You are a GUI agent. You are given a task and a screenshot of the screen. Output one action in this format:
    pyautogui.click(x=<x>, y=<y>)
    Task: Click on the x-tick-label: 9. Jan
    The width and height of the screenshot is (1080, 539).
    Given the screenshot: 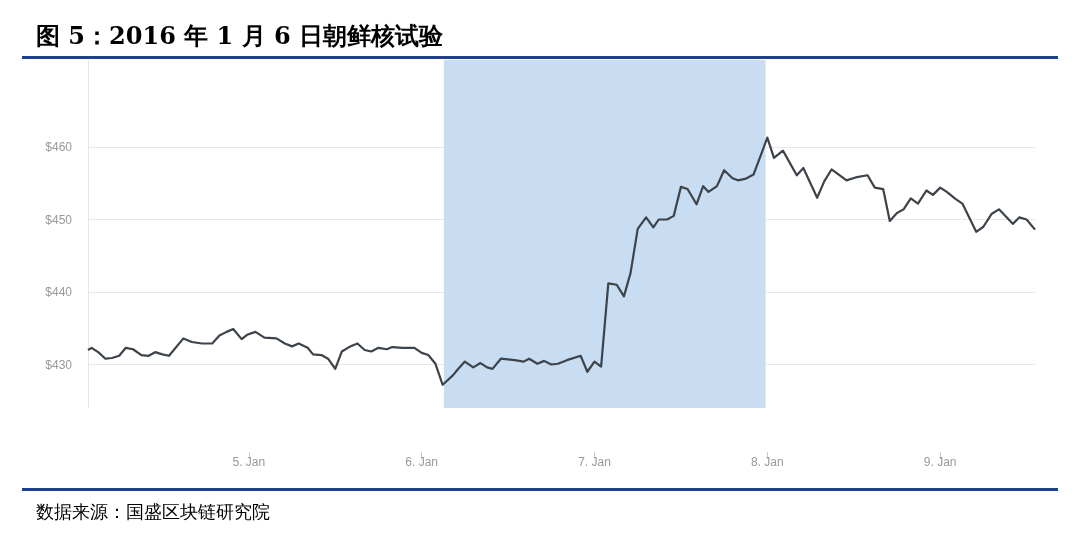 What is the action you would take?
    pyautogui.click(x=940, y=462)
    